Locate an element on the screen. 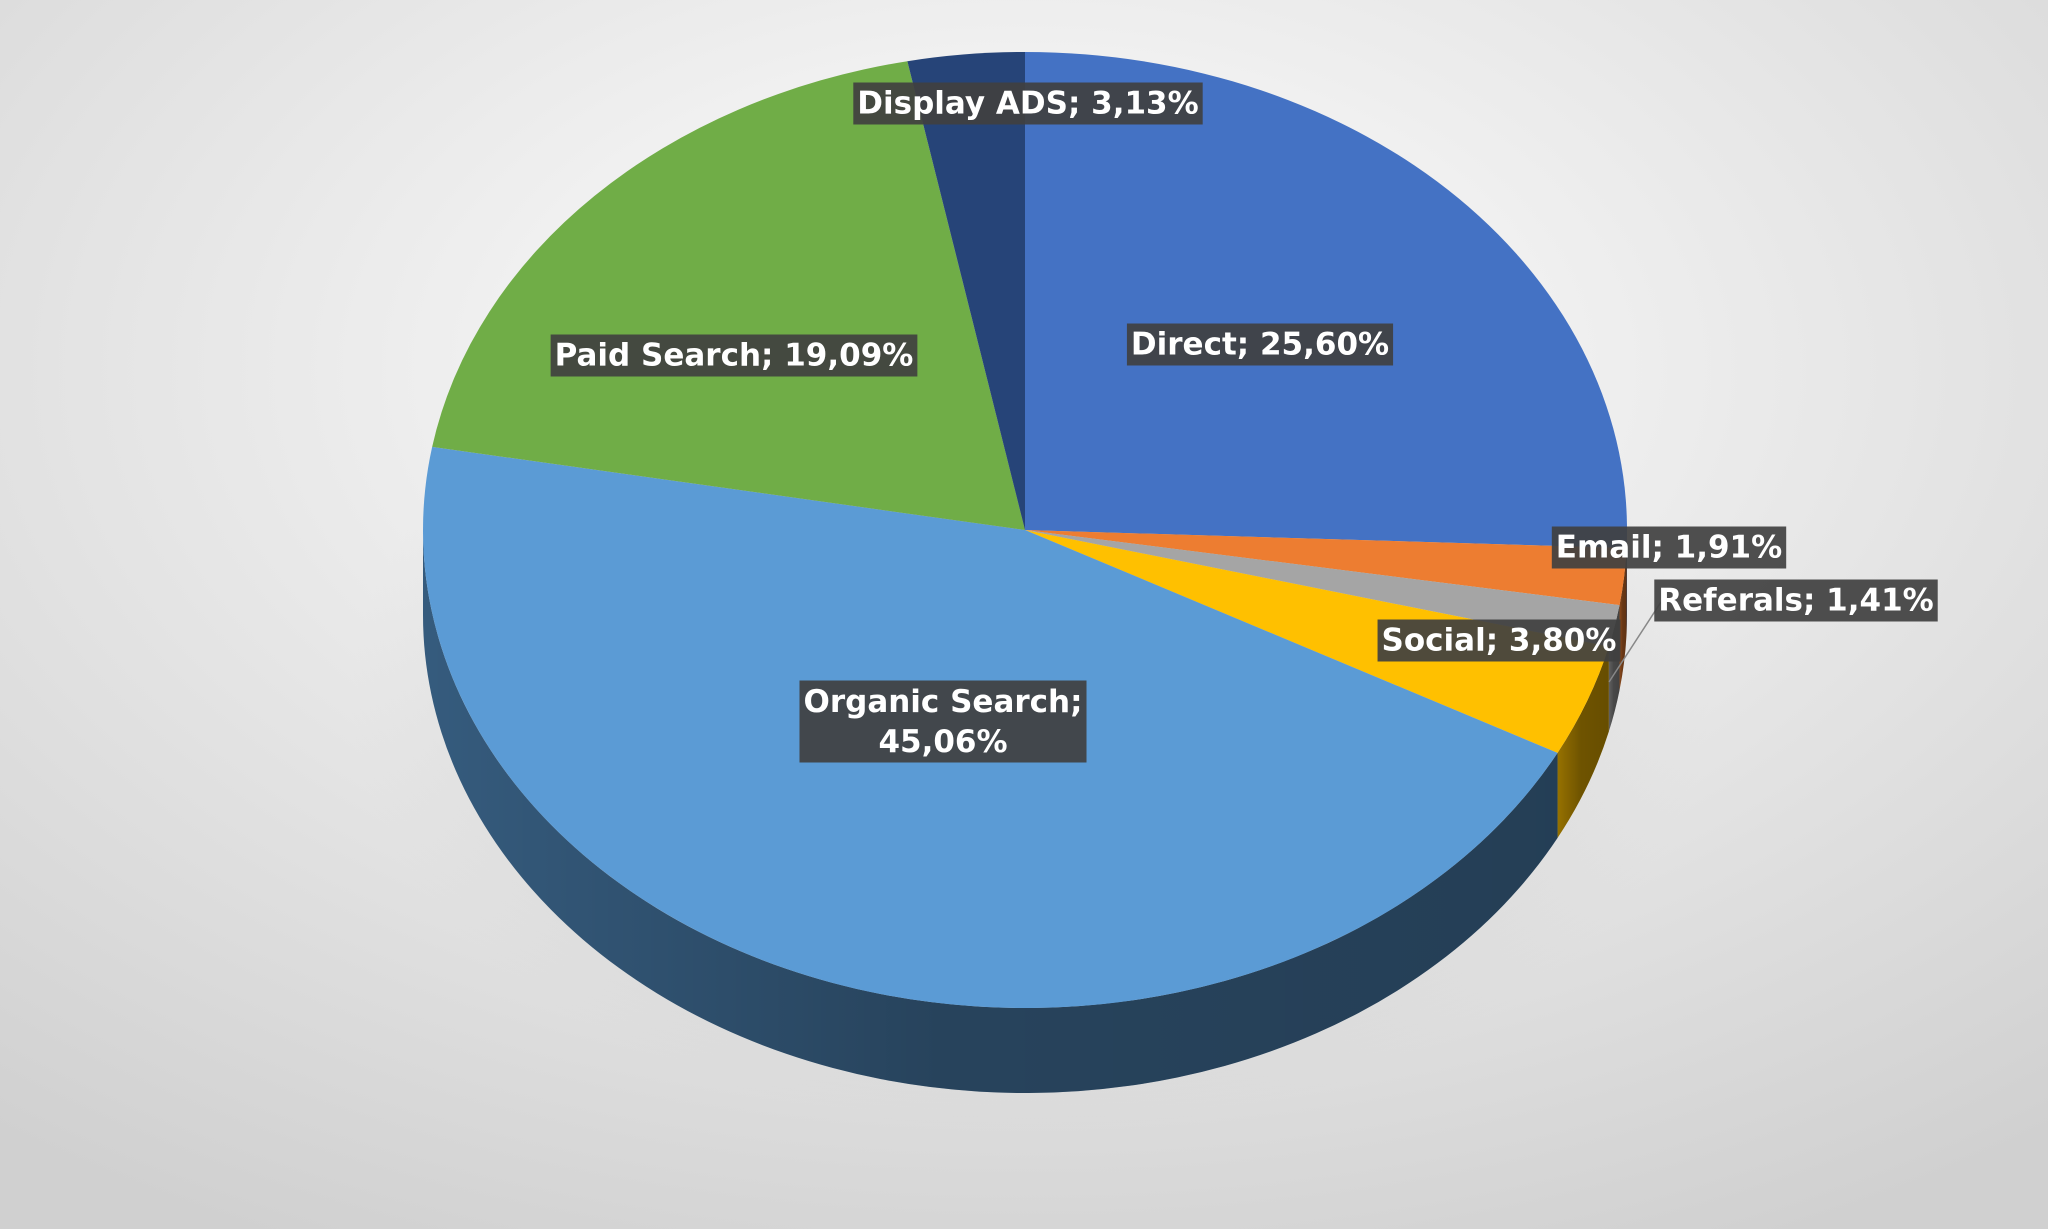 Image resolution: width=2048 pixels, height=1229 pixels. data-label-group: Email; 1,91% is located at coordinates (1669, 547).